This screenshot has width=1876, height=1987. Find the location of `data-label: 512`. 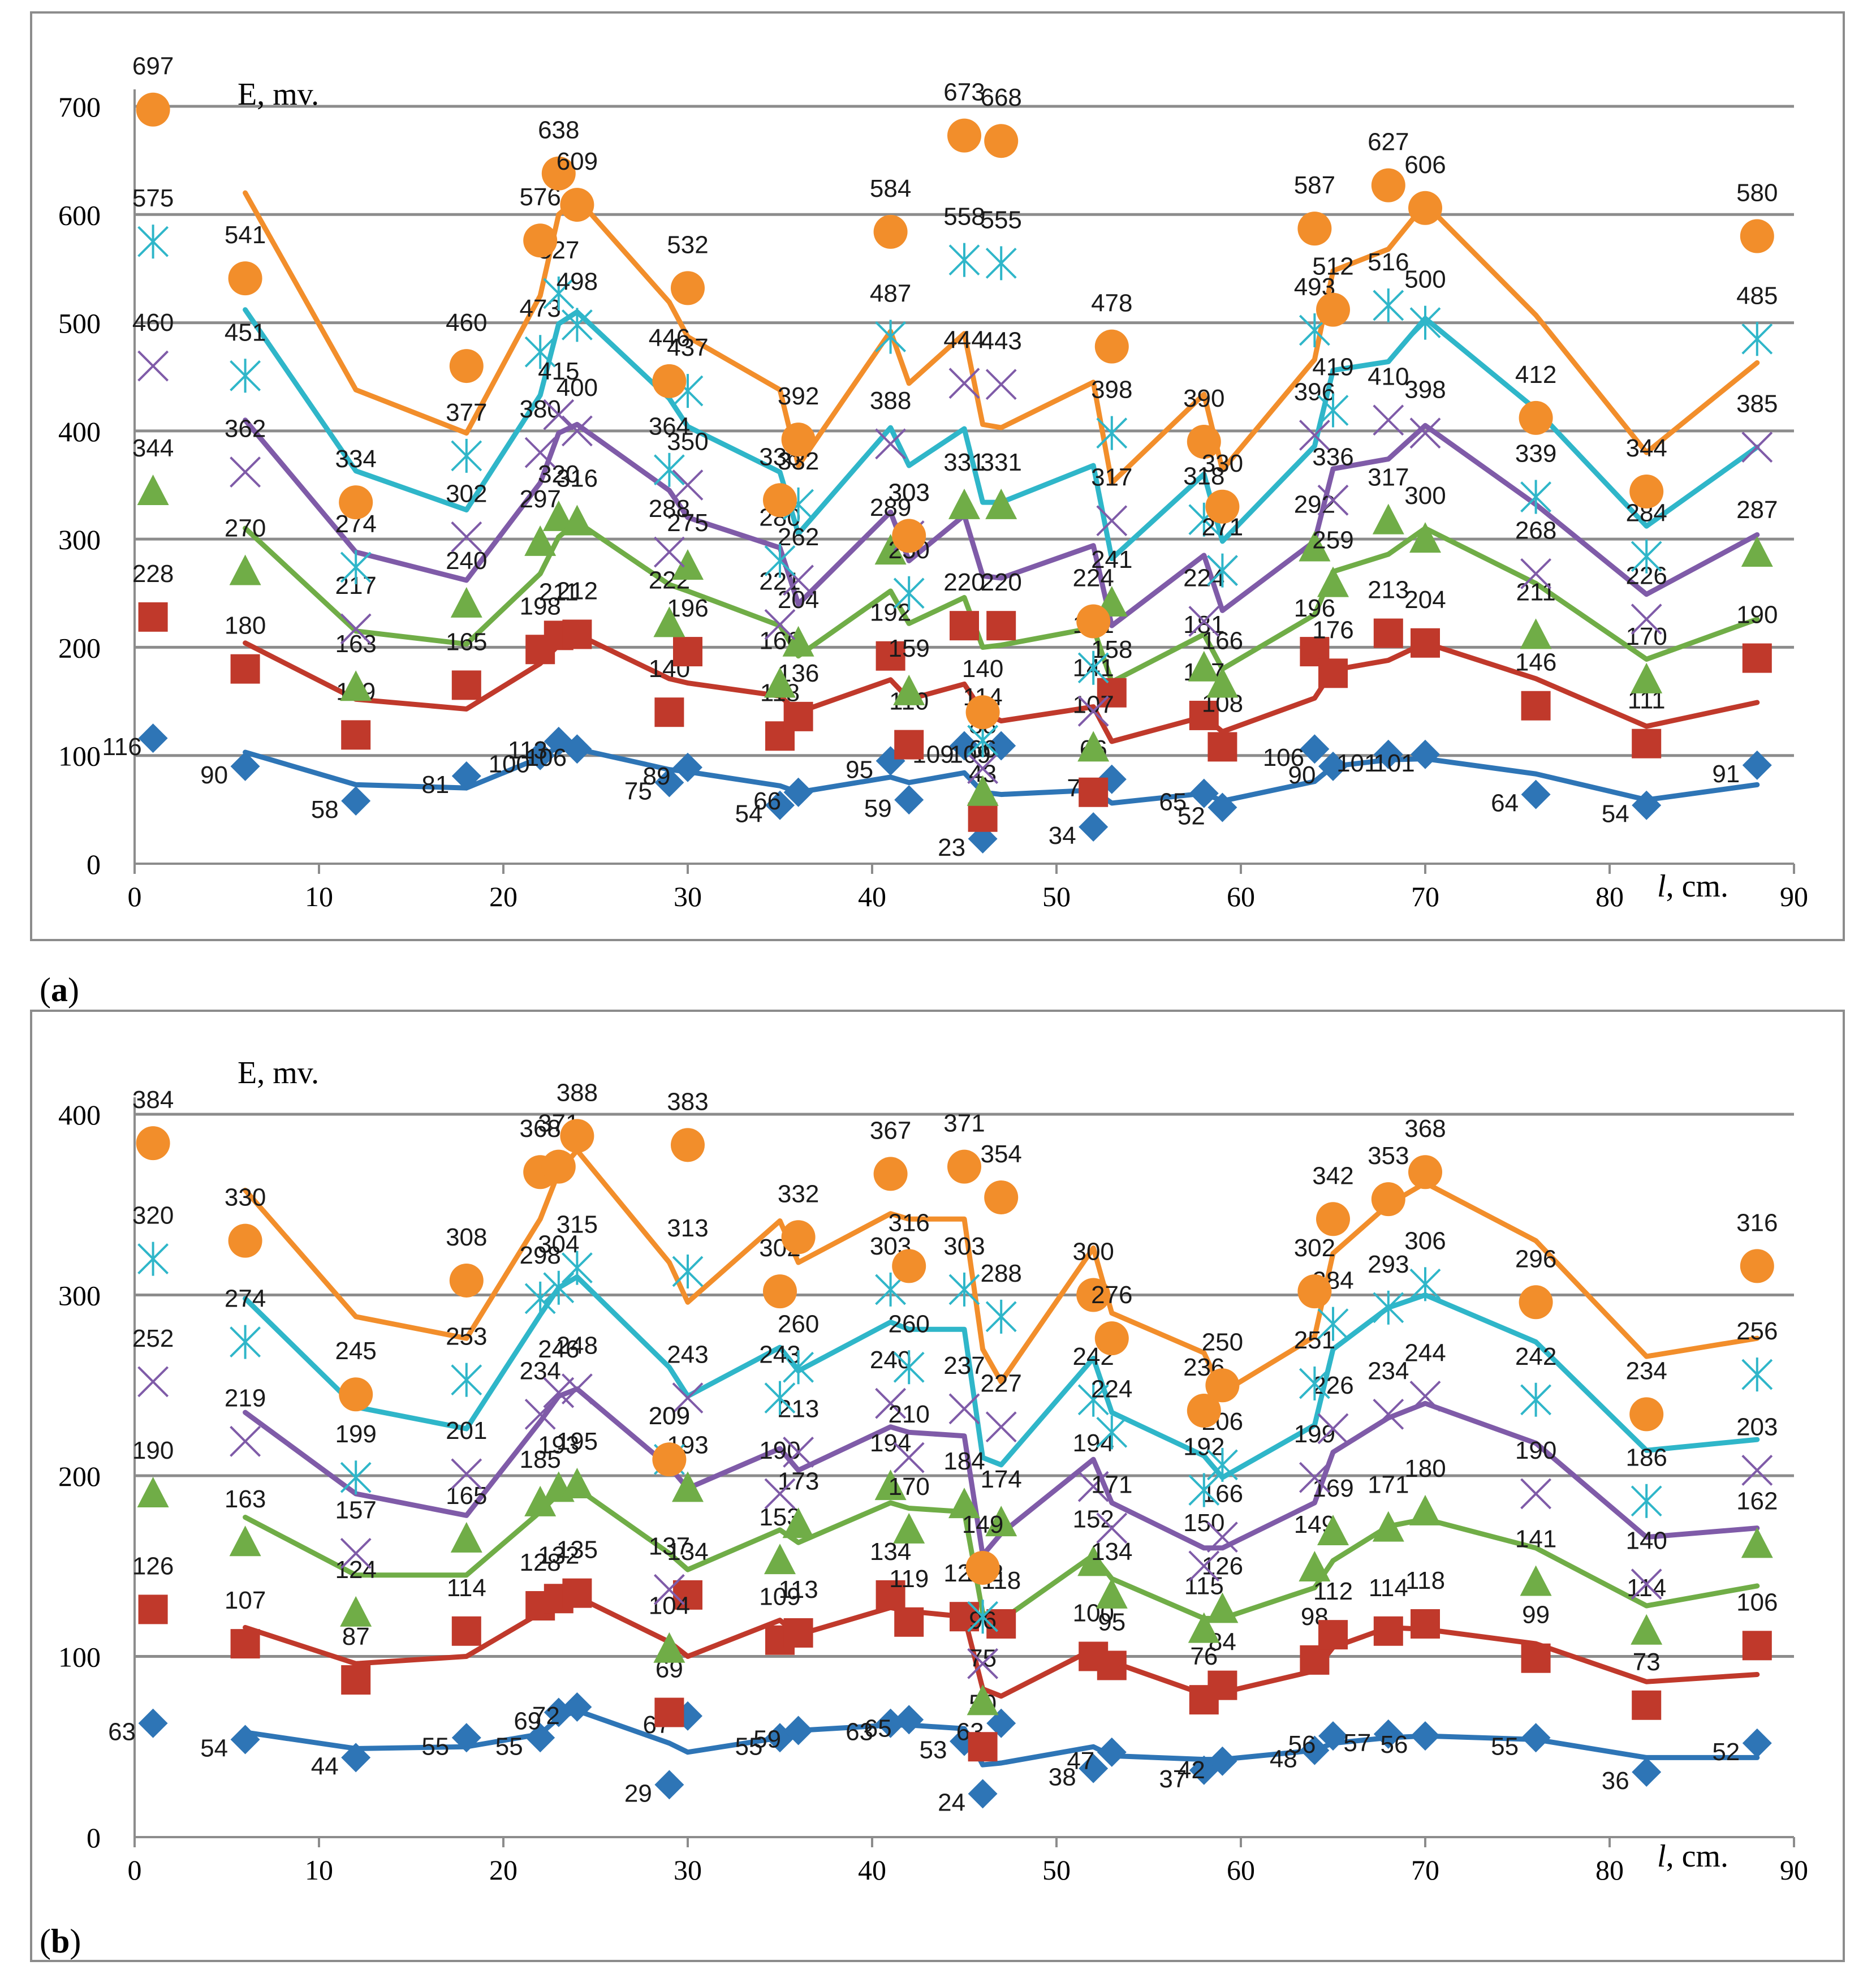

data-label: 512 is located at coordinates (1332, 267).